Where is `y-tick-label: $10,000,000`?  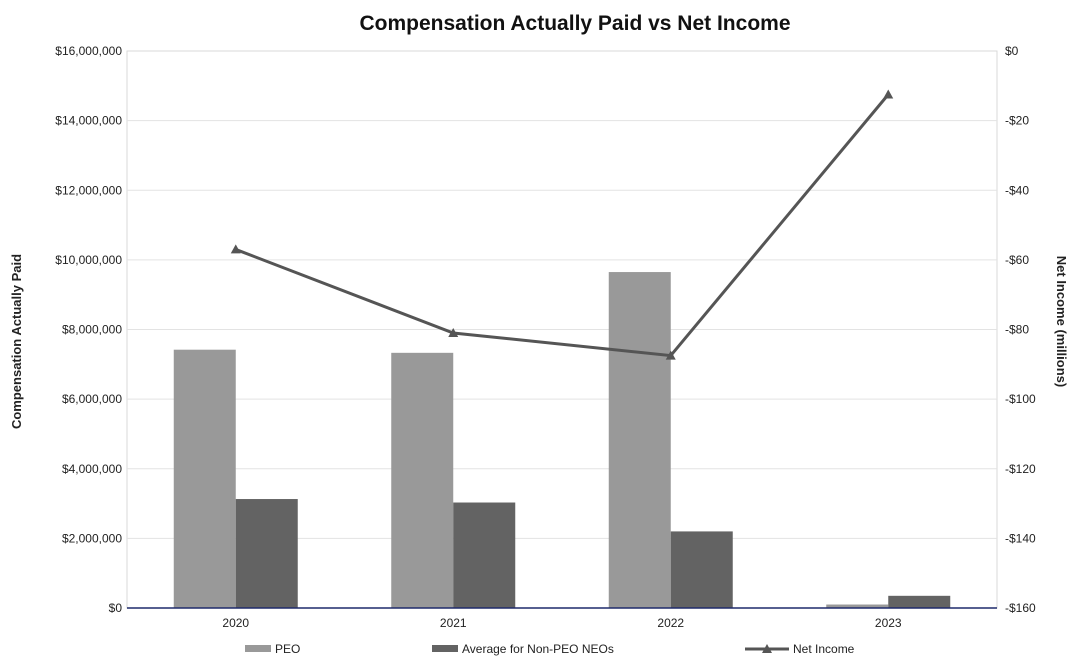
y-tick-label: $10,000,000 is located at coordinates (88, 260).